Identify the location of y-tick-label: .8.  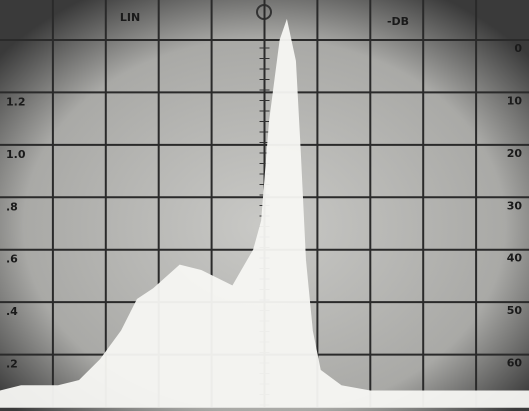
(12, 206).